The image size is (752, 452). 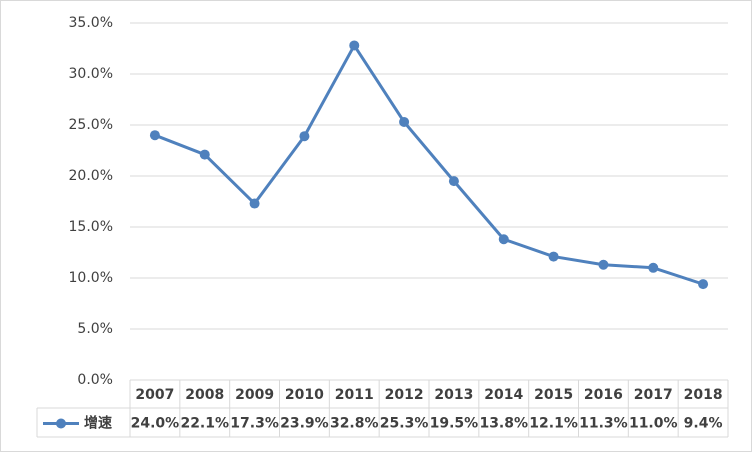 I want to click on x-tick-label: 2009, so click(x=254, y=395).